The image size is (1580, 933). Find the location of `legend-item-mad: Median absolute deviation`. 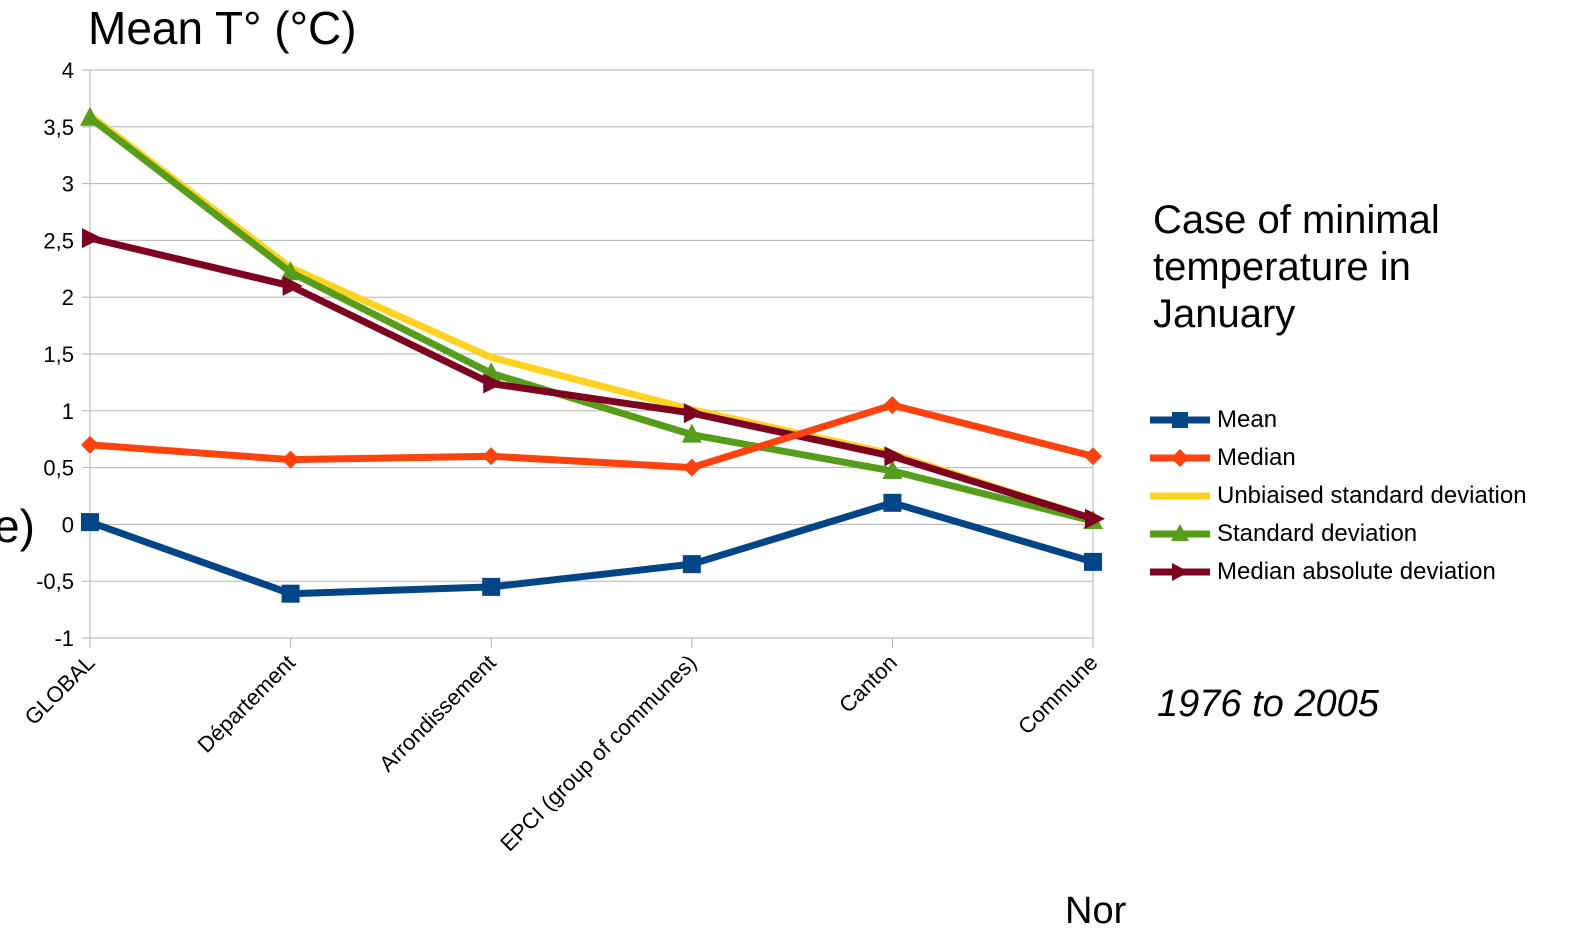

legend-item-mad: Median absolute deviation is located at coordinates (1338, 572).